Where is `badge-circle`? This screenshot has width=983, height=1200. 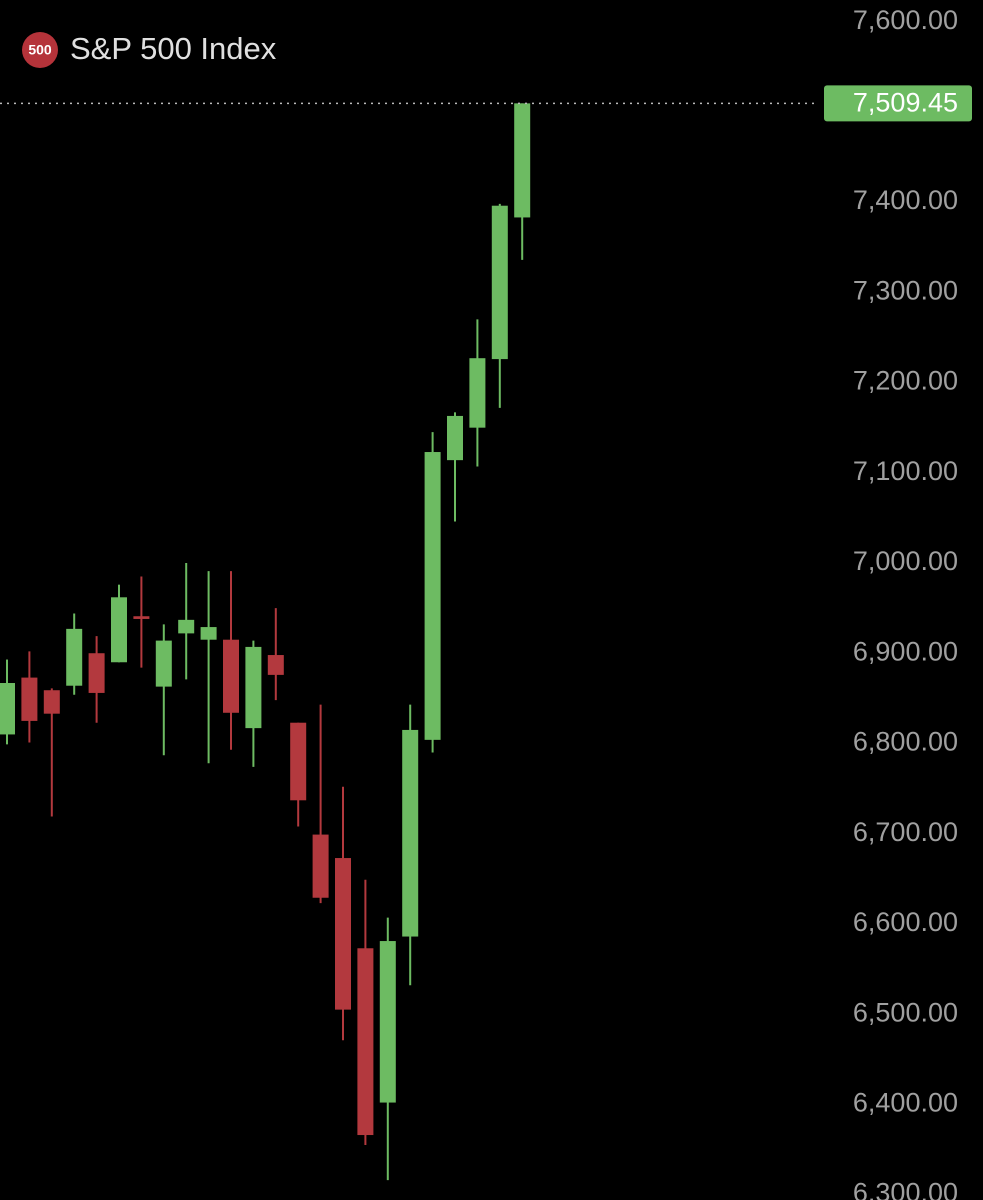 badge-circle is located at coordinates (40, 50).